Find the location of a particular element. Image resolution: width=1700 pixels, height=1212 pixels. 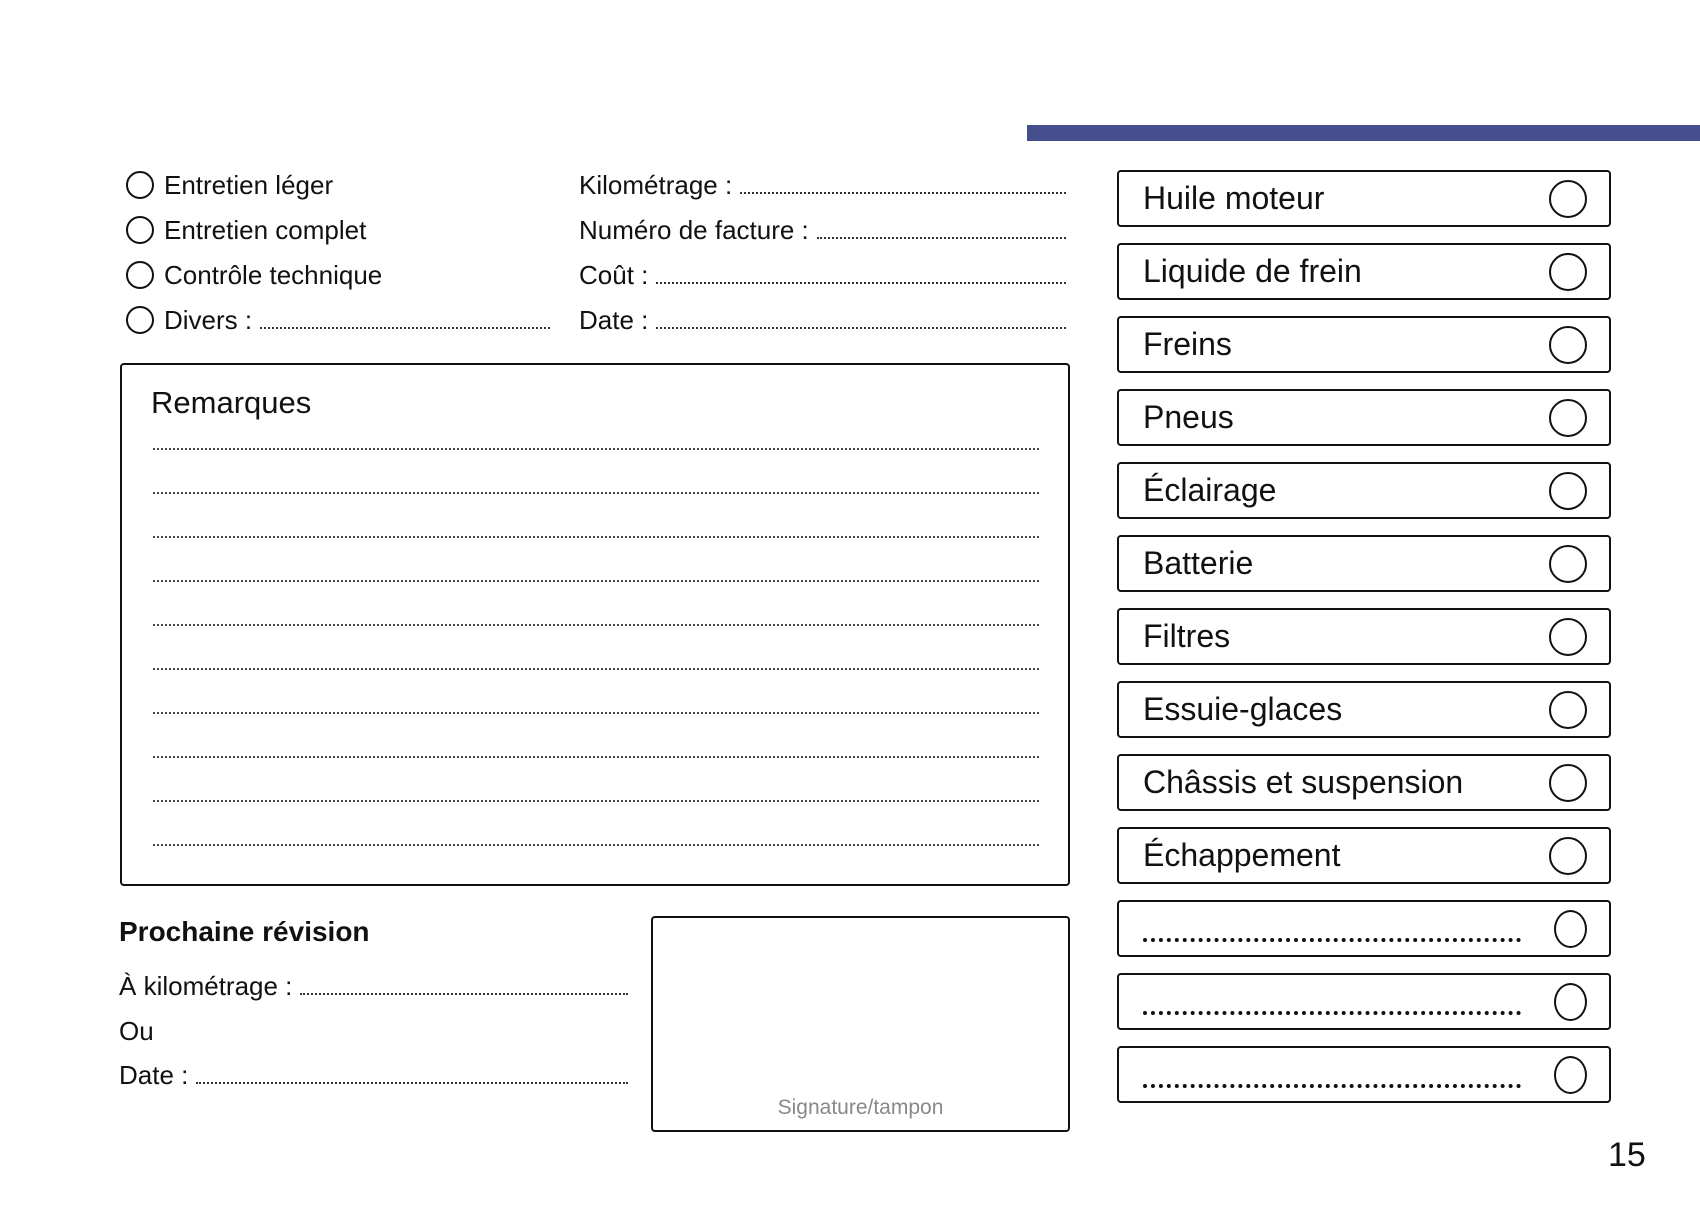

field-label: Numéro de facture : is located at coordinates (694, 229).